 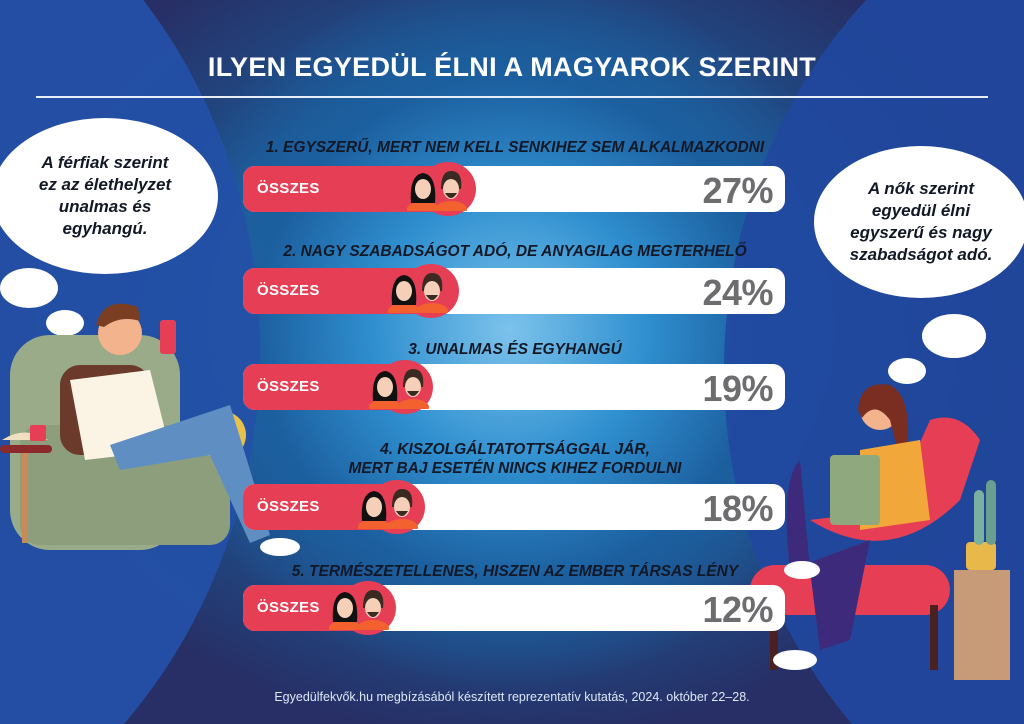 I want to click on percent-value: 19%, so click(x=737, y=388).